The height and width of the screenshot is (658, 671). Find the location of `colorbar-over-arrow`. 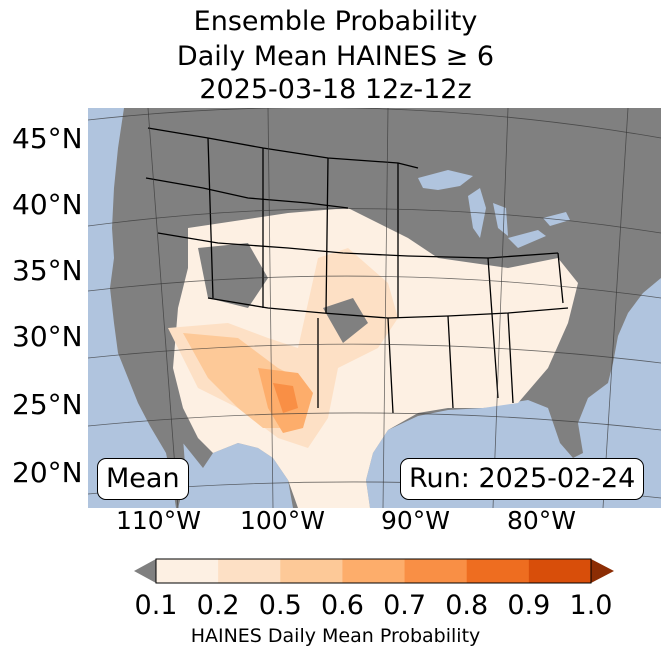

colorbar-over-arrow is located at coordinates (602, 571).